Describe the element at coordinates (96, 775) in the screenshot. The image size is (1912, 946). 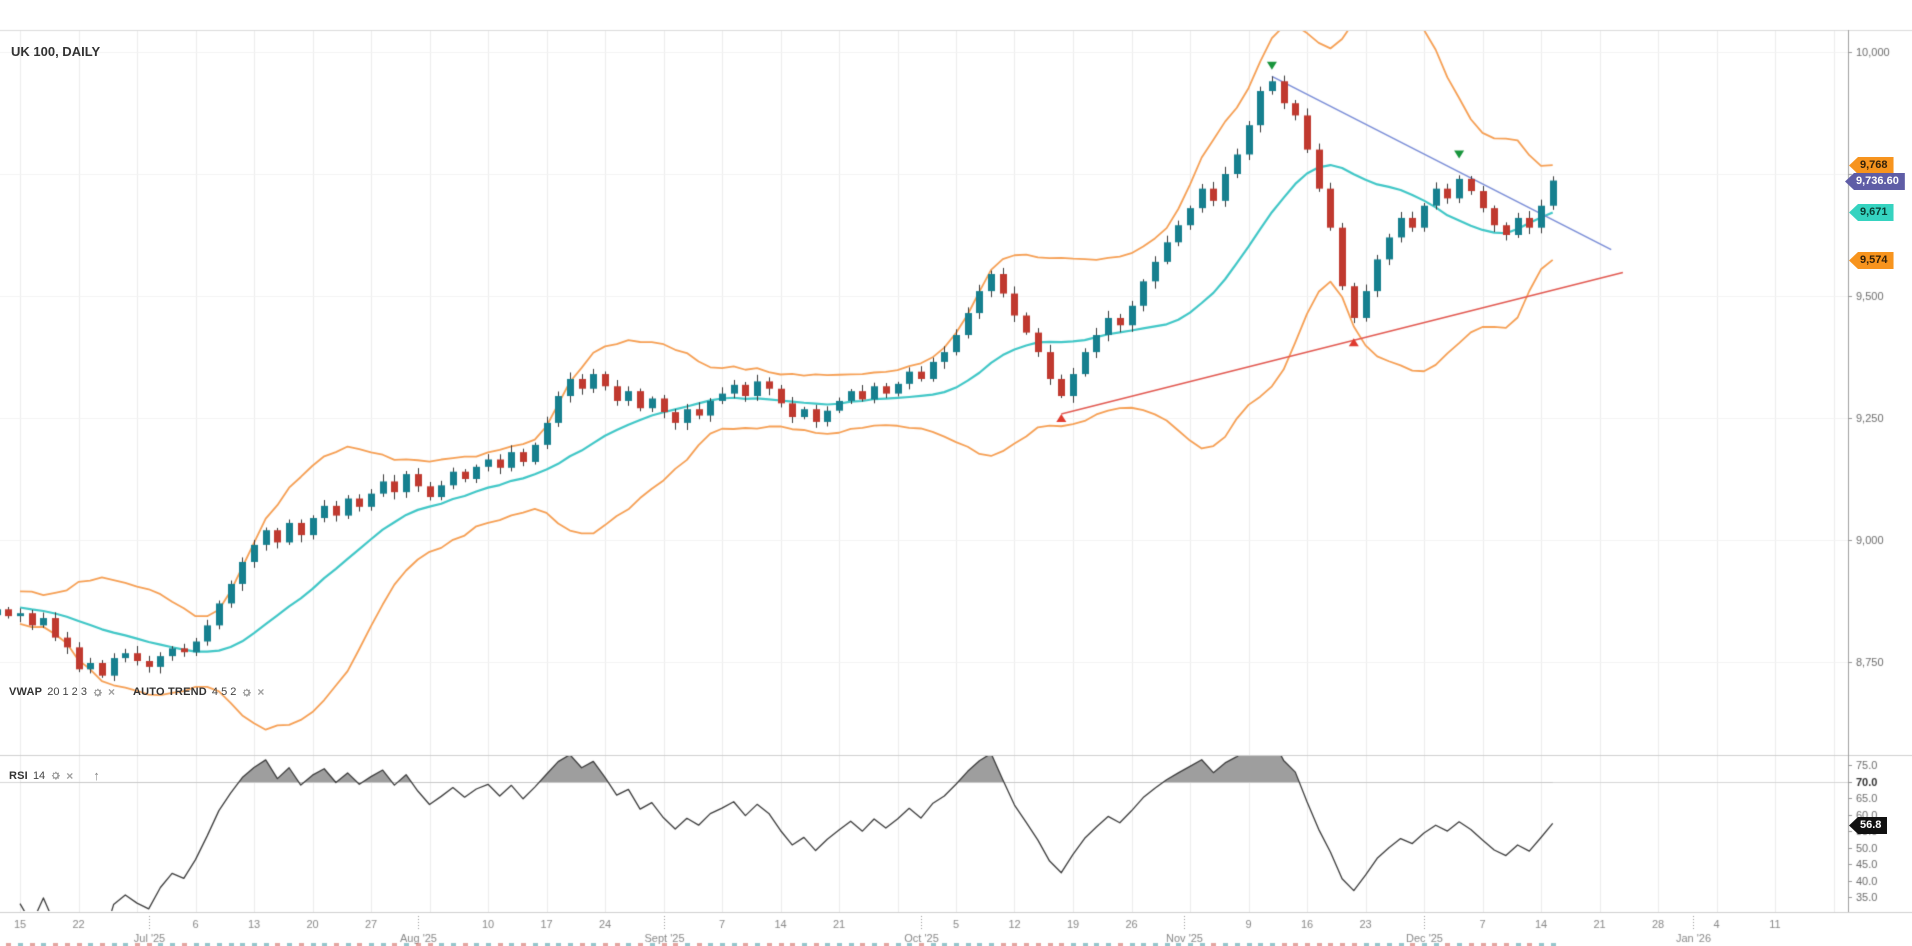
I see `expand-panel-icon: ↑` at that location.